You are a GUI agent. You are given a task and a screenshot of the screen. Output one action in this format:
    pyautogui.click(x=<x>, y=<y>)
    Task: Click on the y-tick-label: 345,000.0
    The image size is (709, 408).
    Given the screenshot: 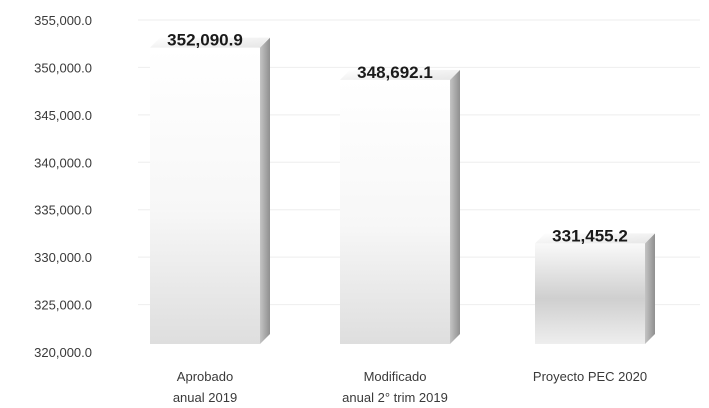 What is the action you would take?
    pyautogui.click(x=63, y=115)
    